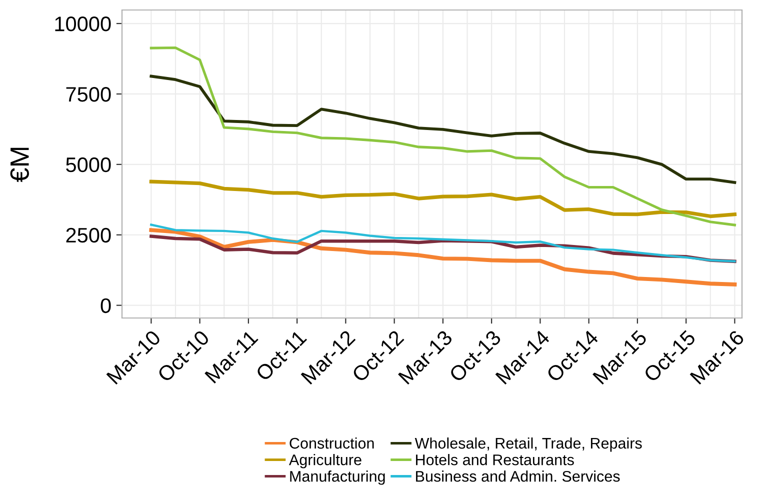  Describe the element at coordinates (337, 477) in the screenshot. I see `legend-label: Manufacturing` at that location.